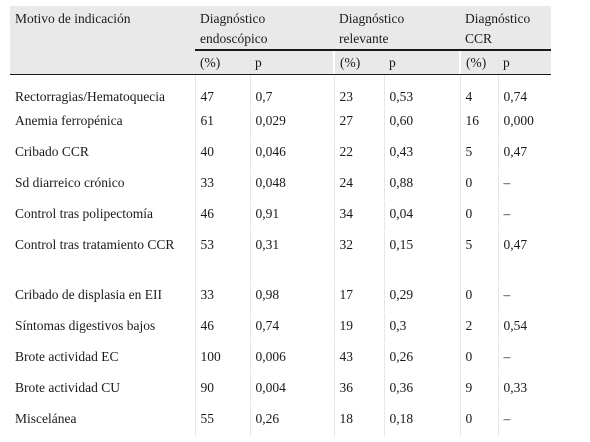 This screenshot has width=590, height=442. What do you see at coordinates (359, 359) in the screenshot?
I see `cell-relevante-pct: 43` at bounding box center [359, 359].